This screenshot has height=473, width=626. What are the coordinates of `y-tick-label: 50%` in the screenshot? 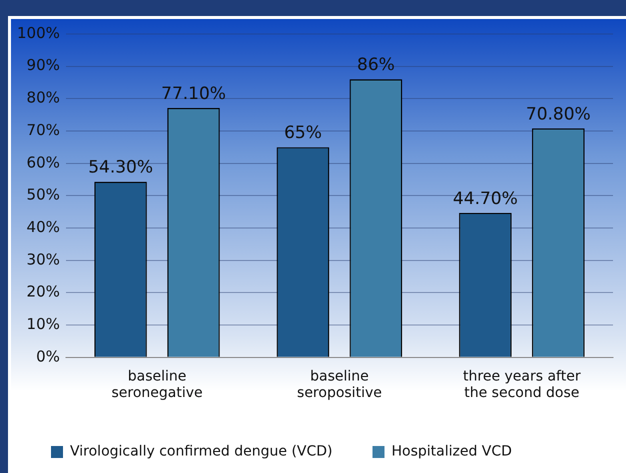 It's located at (43, 195).